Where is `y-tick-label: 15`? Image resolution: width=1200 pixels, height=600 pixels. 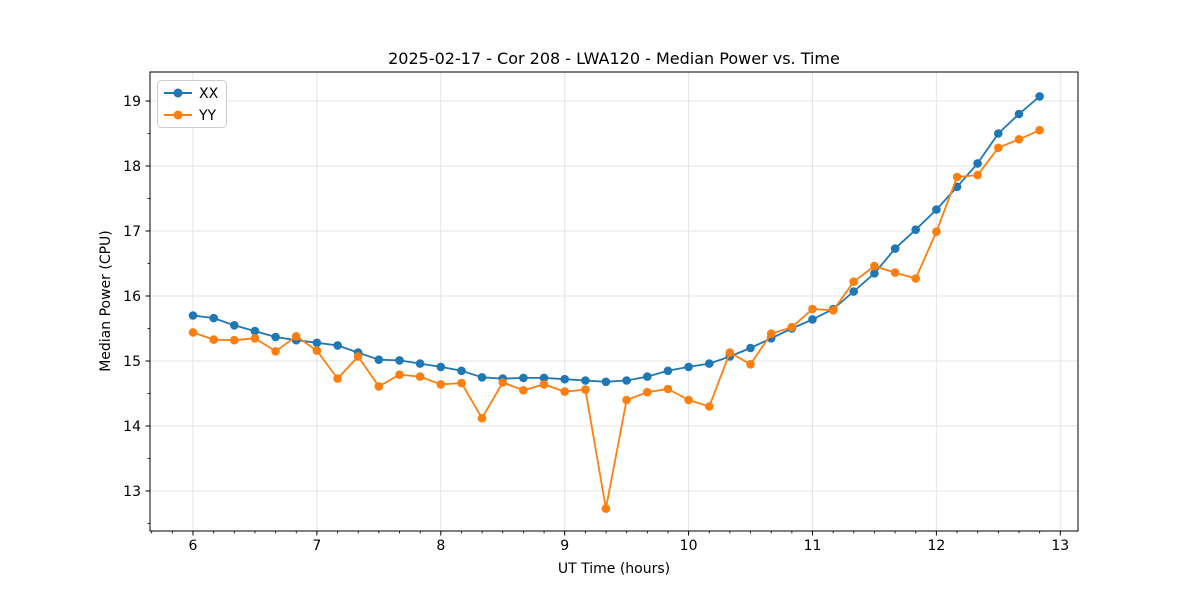
y-tick-label: 15 is located at coordinates (132, 362).